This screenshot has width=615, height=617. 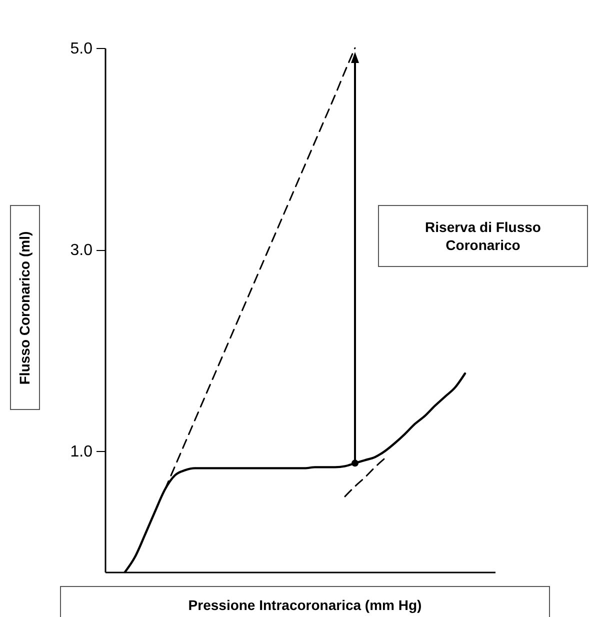 I want to click on y-tick-label: 3.0, so click(x=81, y=251).